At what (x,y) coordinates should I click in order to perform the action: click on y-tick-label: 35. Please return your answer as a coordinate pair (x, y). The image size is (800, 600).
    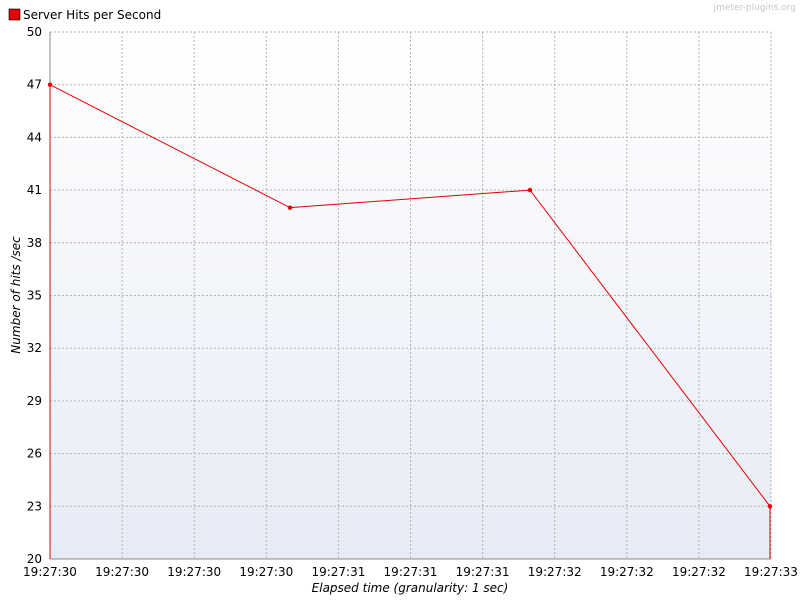
    Looking at the image, I should click on (34, 296).